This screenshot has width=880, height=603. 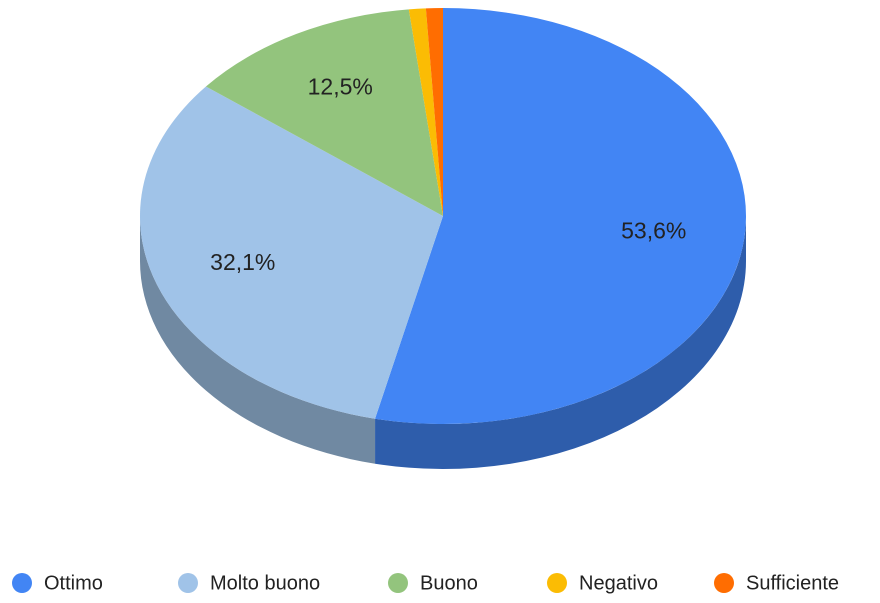 I want to click on legend-label: Sufficiente, so click(x=792, y=583).